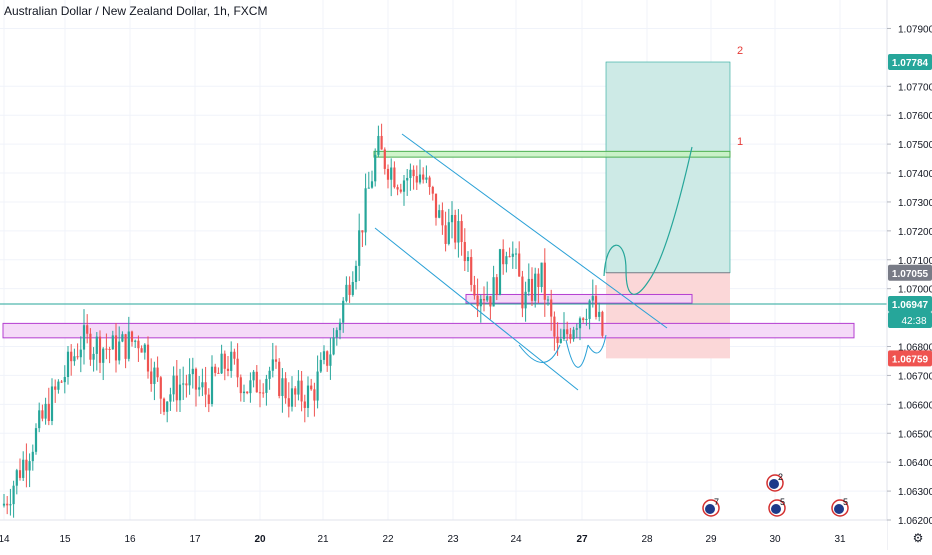  What do you see at coordinates (915, 405) in the screenshot?
I see `price-tick-label: 1.06600` at bounding box center [915, 405].